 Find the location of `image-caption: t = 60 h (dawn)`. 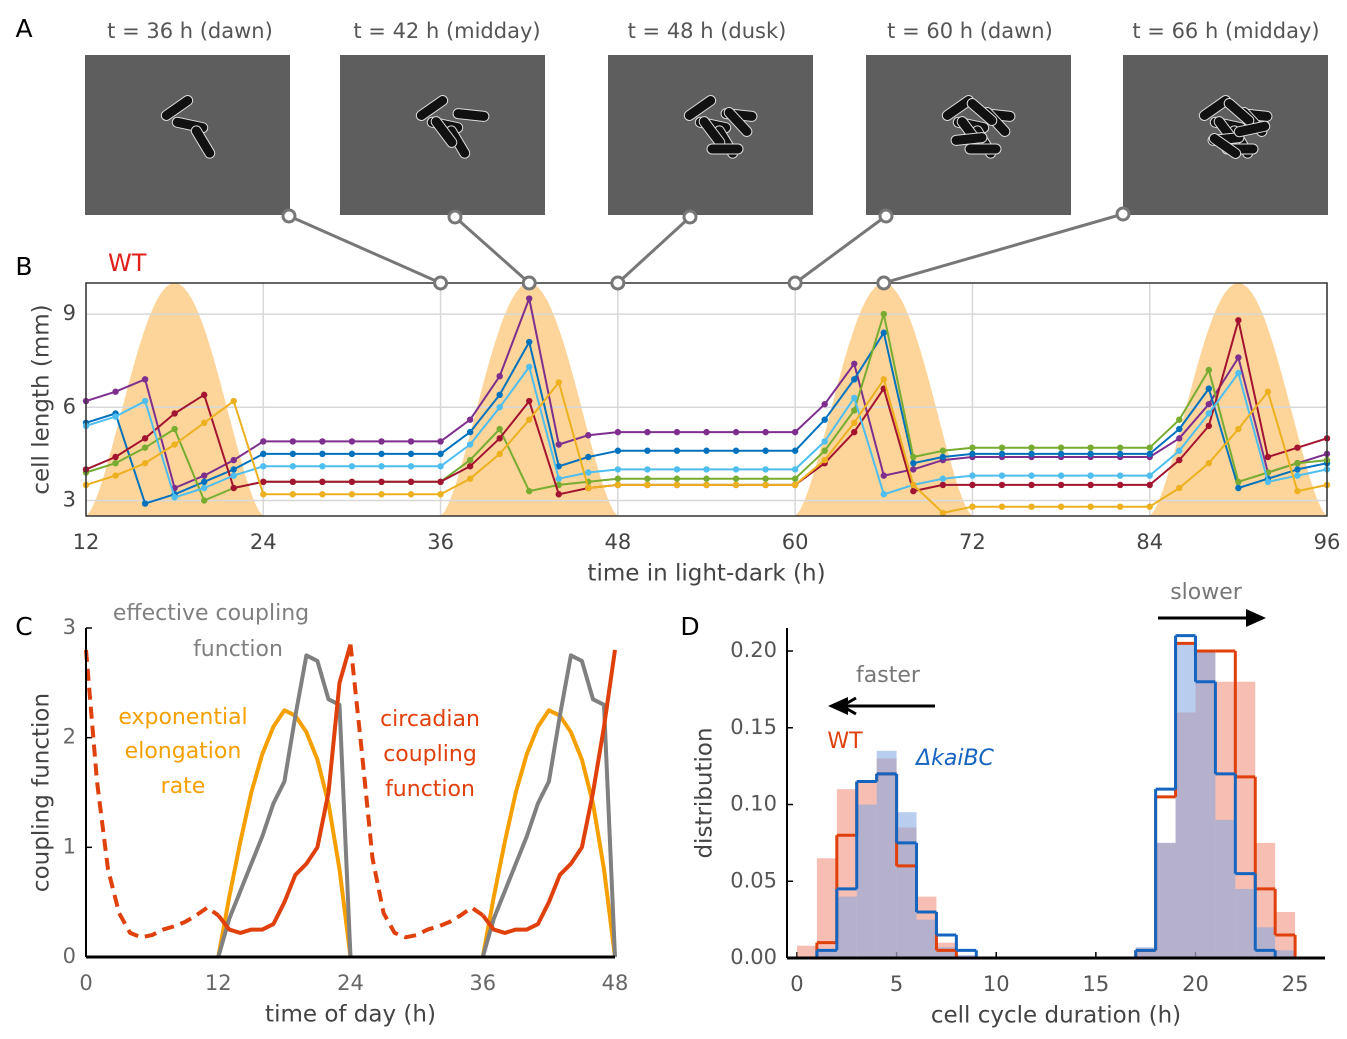

image-caption: t = 60 h (dawn) is located at coordinates (970, 31).